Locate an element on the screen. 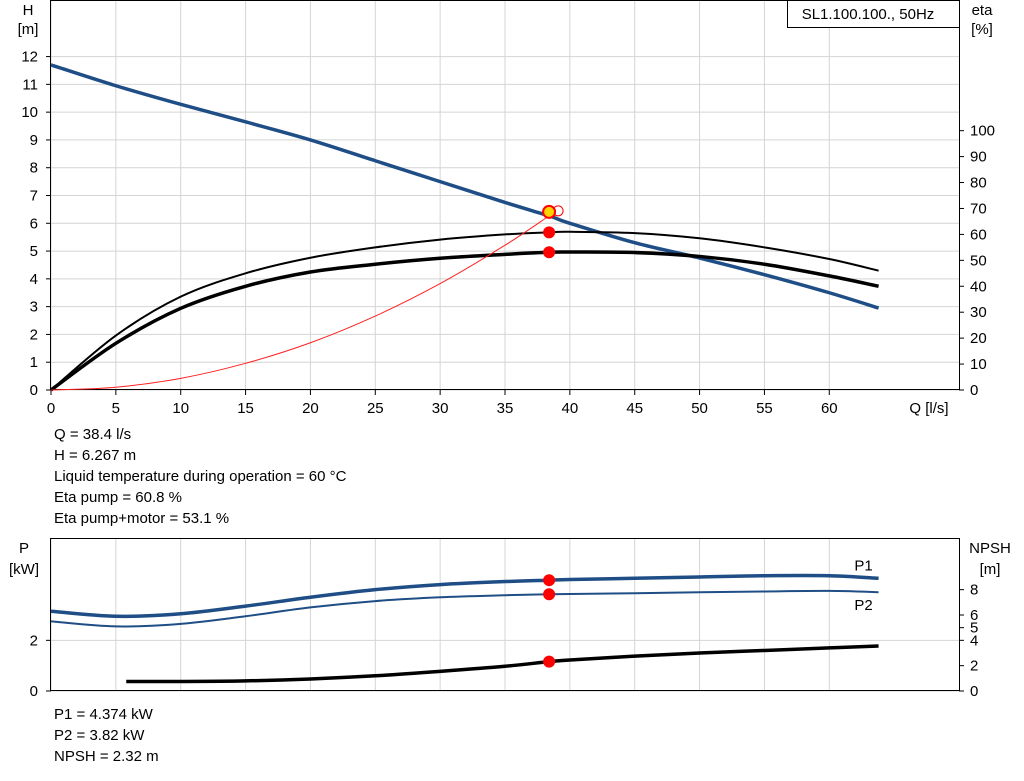  h-tick-label: 3 is located at coordinates (34, 307).